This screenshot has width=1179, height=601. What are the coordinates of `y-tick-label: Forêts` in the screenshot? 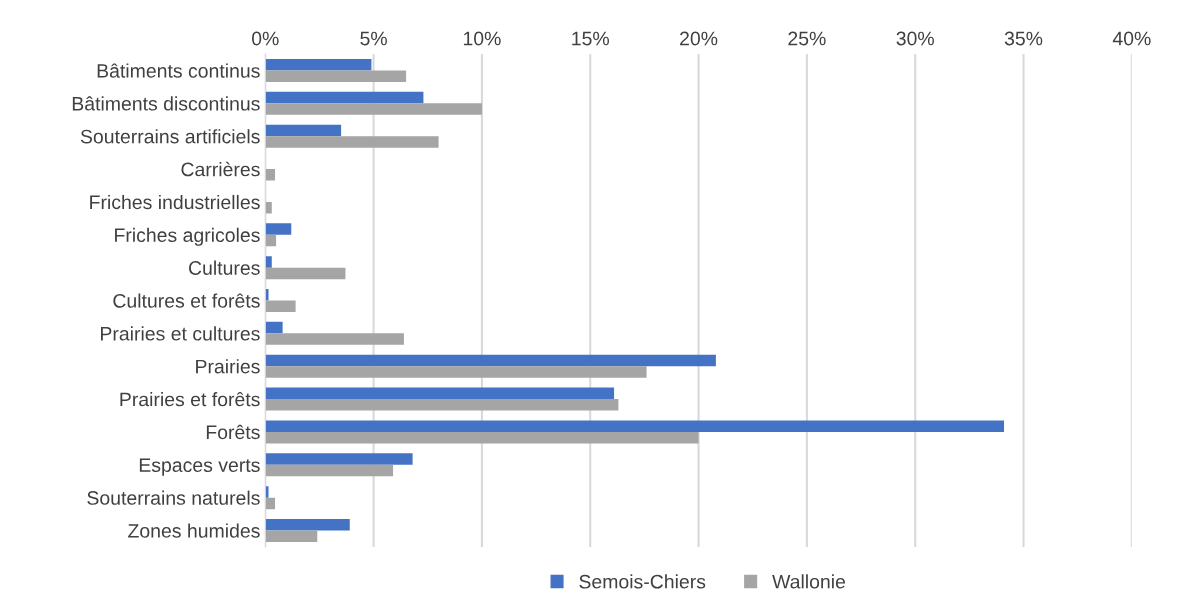 It's located at (233, 432).